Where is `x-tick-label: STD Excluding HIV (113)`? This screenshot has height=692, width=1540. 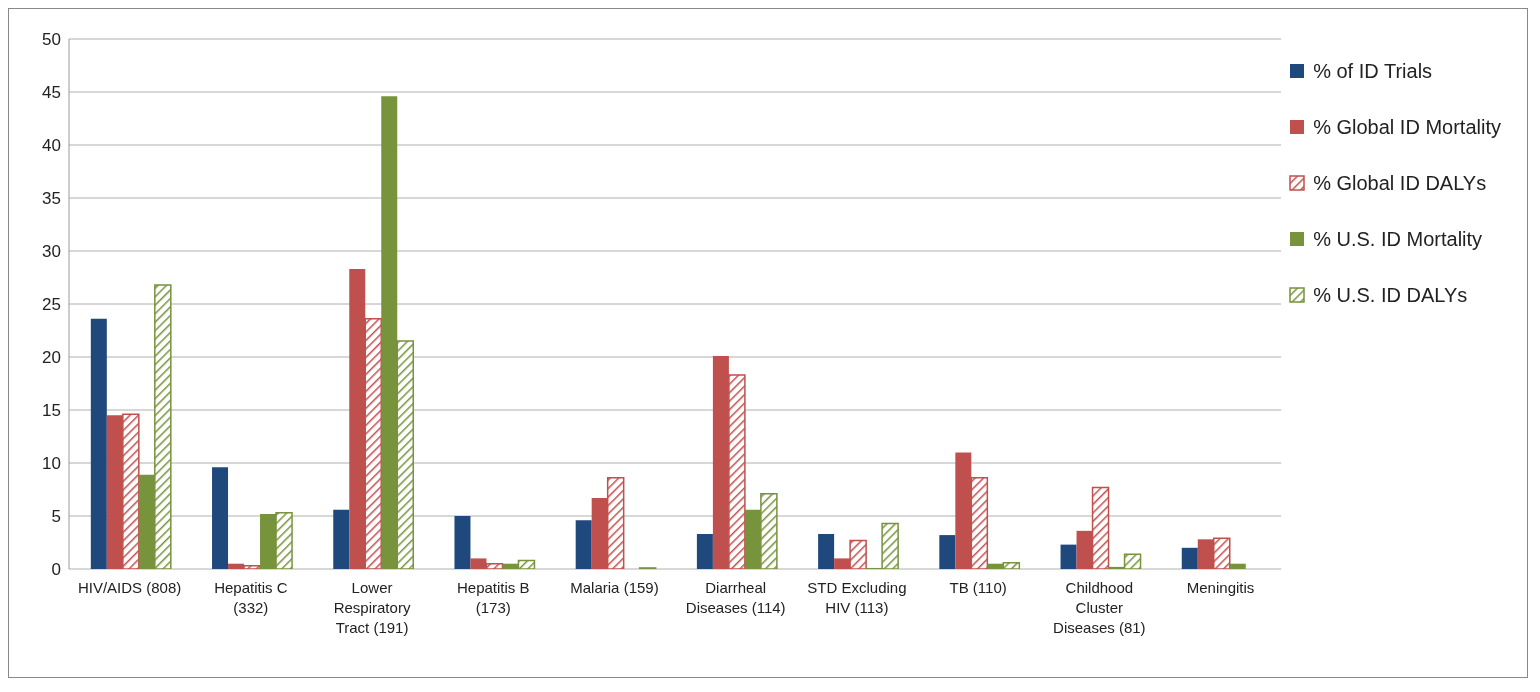
x-tick-label: STD Excluding HIV (113) is located at coordinates (857, 597).